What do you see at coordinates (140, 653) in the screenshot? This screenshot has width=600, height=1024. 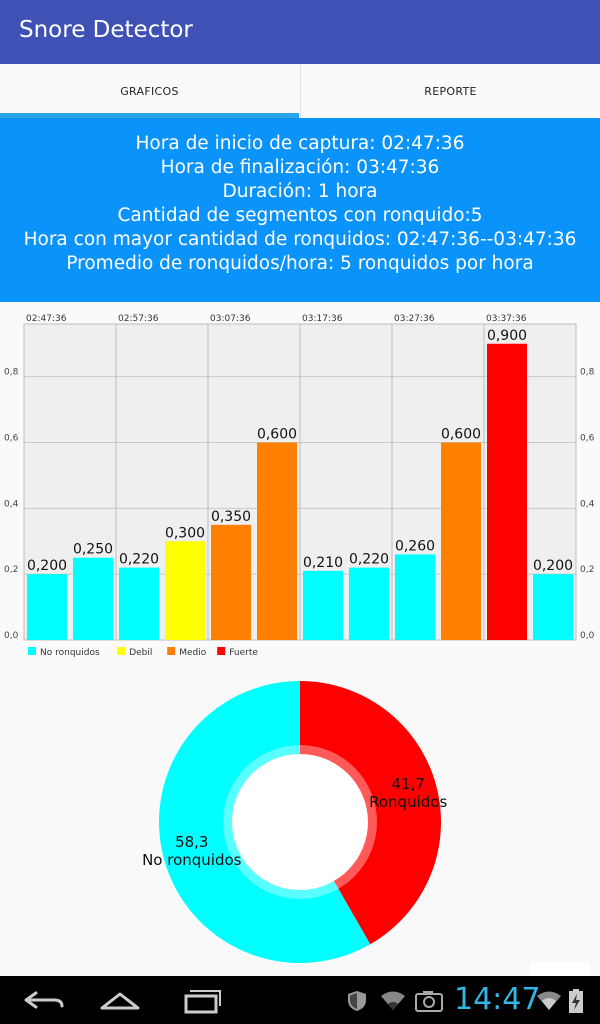 I see `legend-label: Debil` at bounding box center [140, 653].